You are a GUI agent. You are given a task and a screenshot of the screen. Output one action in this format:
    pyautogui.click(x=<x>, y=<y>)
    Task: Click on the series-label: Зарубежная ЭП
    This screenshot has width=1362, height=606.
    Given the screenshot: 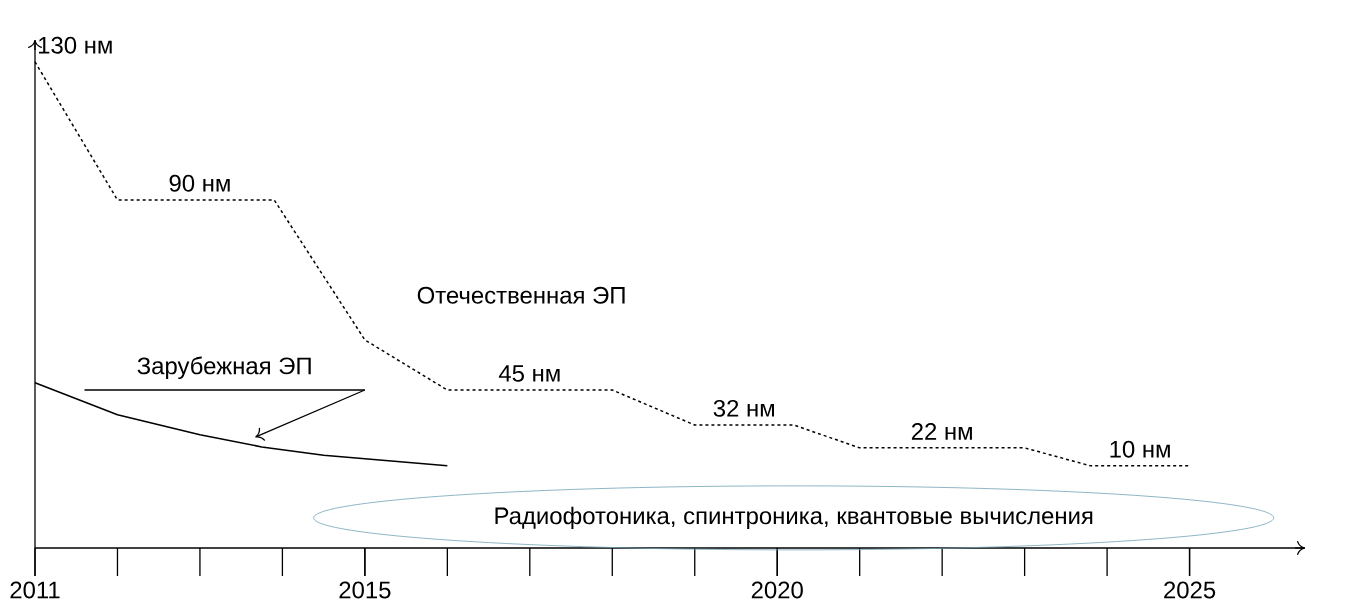 What is the action you would take?
    pyautogui.click(x=224, y=368)
    